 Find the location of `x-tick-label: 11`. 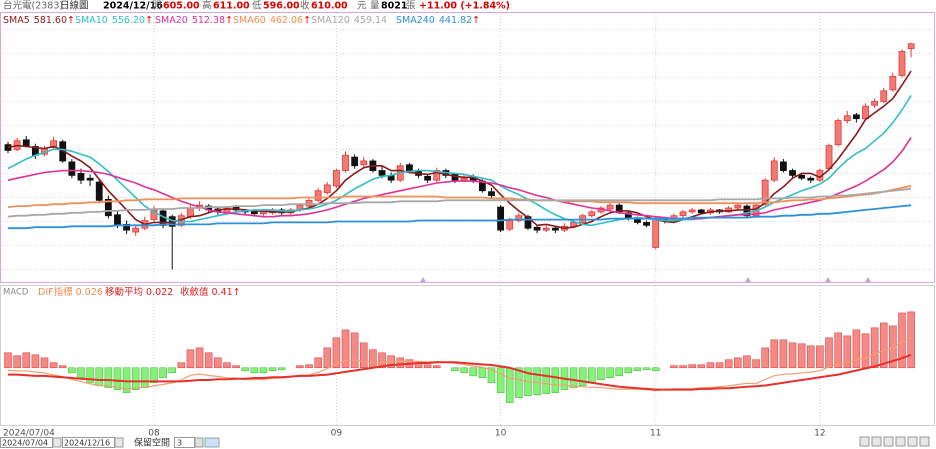

x-tick-label: 11 is located at coordinates (655, 434).